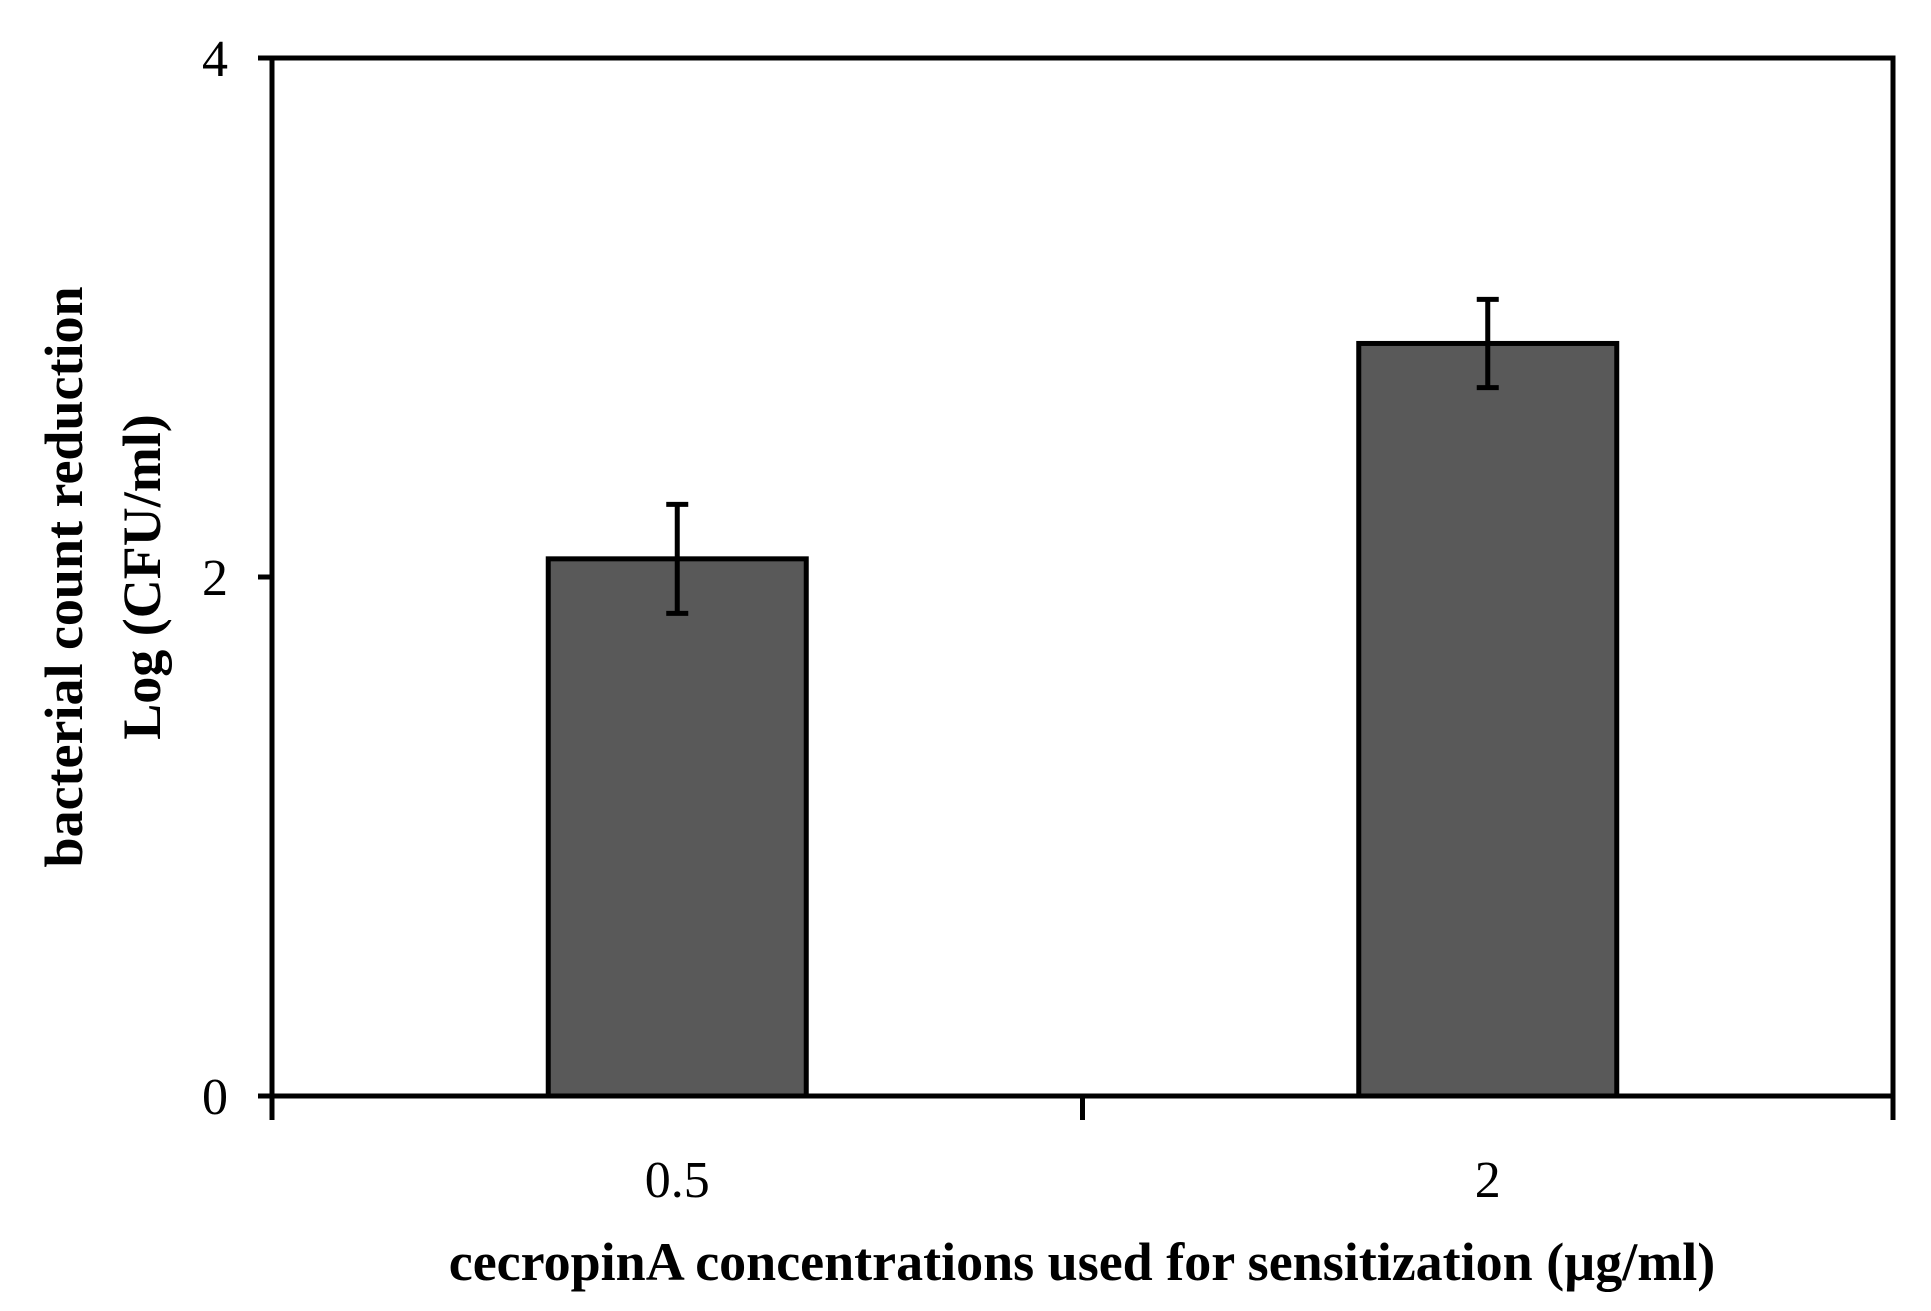  I want to click on x-tick-label-0.5: 0.5, so click(677, 1180).